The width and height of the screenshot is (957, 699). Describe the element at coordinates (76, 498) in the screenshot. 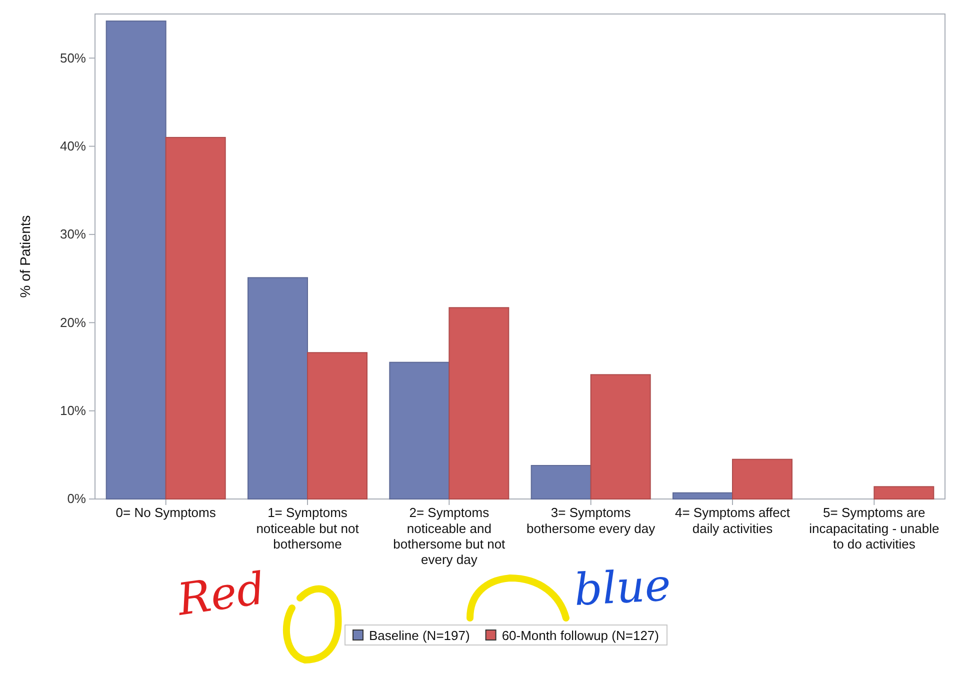

I see `y-tick-label: 0%` at that location.